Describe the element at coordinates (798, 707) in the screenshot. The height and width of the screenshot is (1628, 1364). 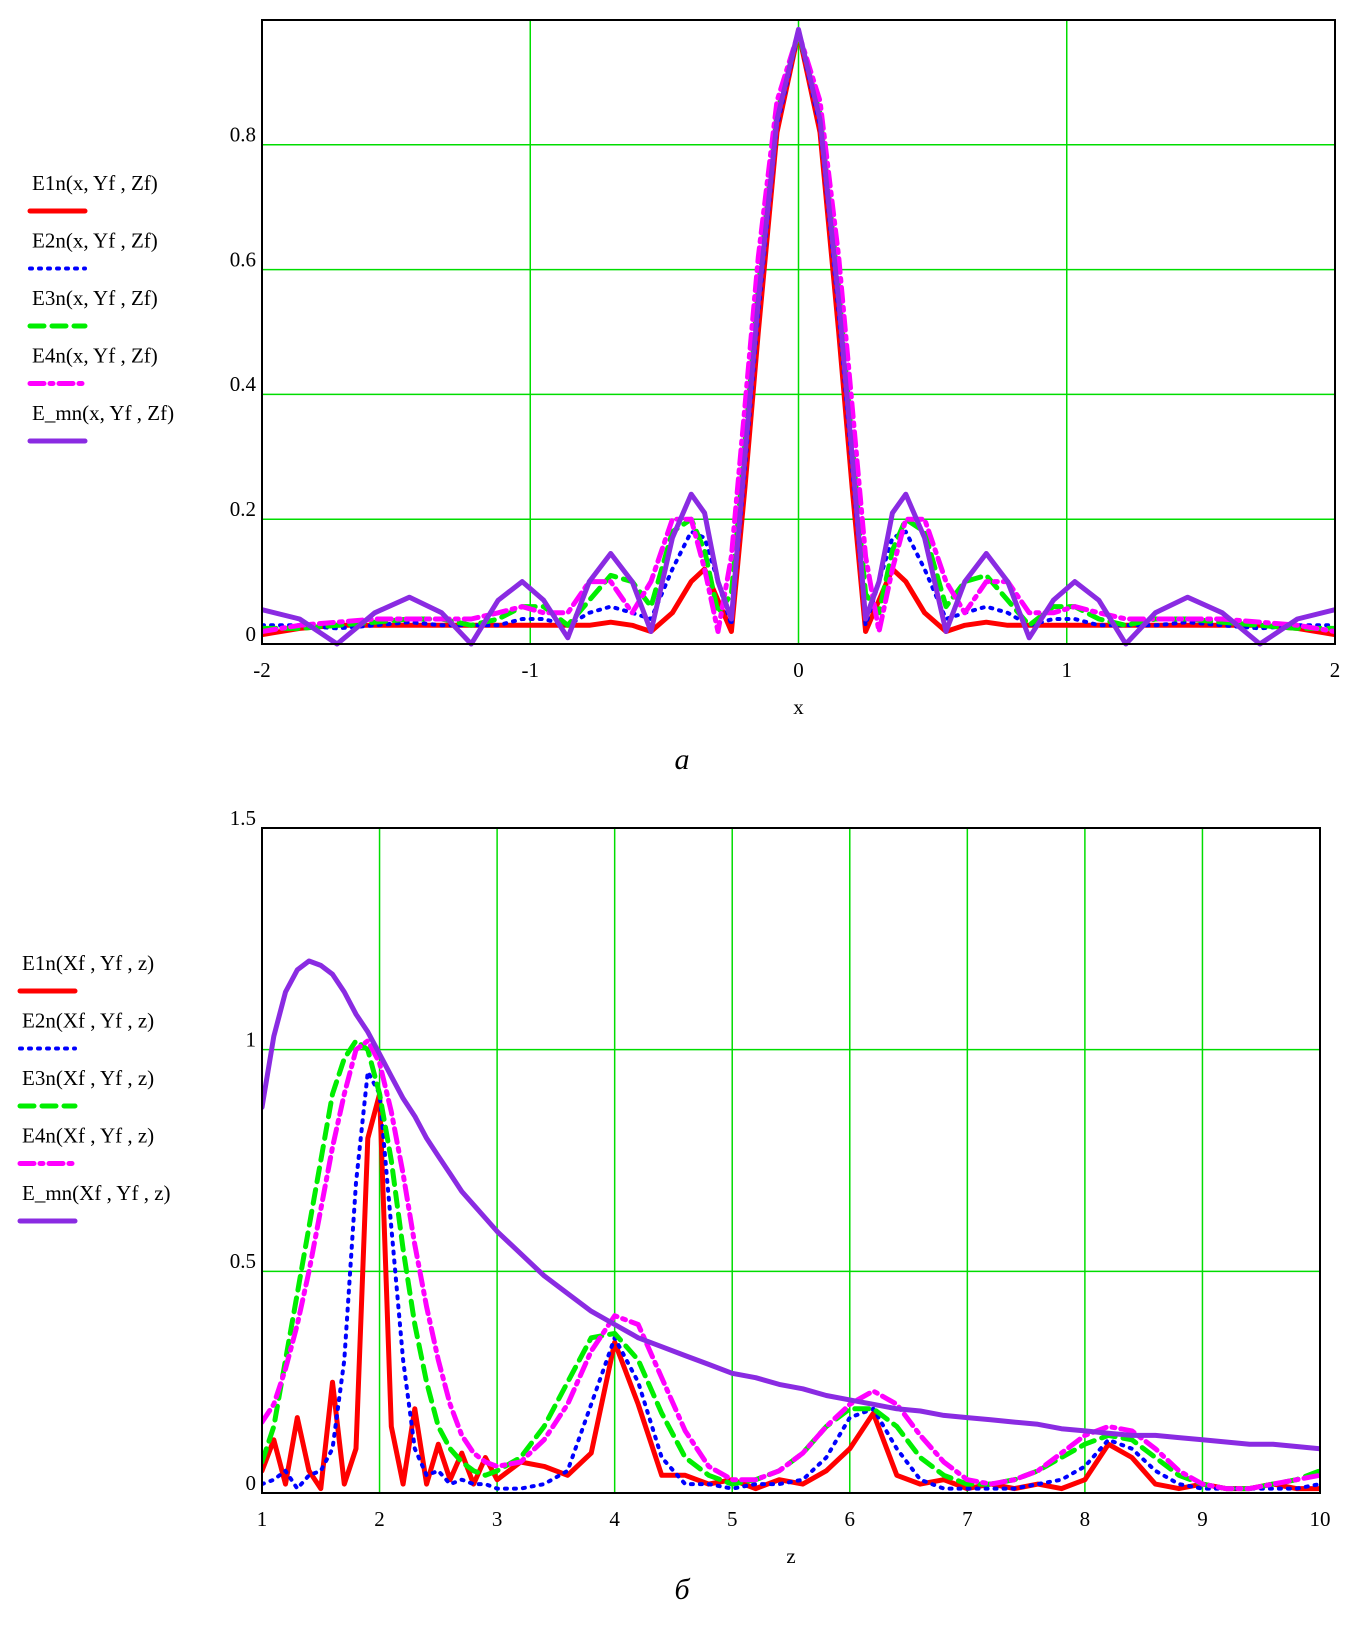
I see `x-axis-label: x` at that location.